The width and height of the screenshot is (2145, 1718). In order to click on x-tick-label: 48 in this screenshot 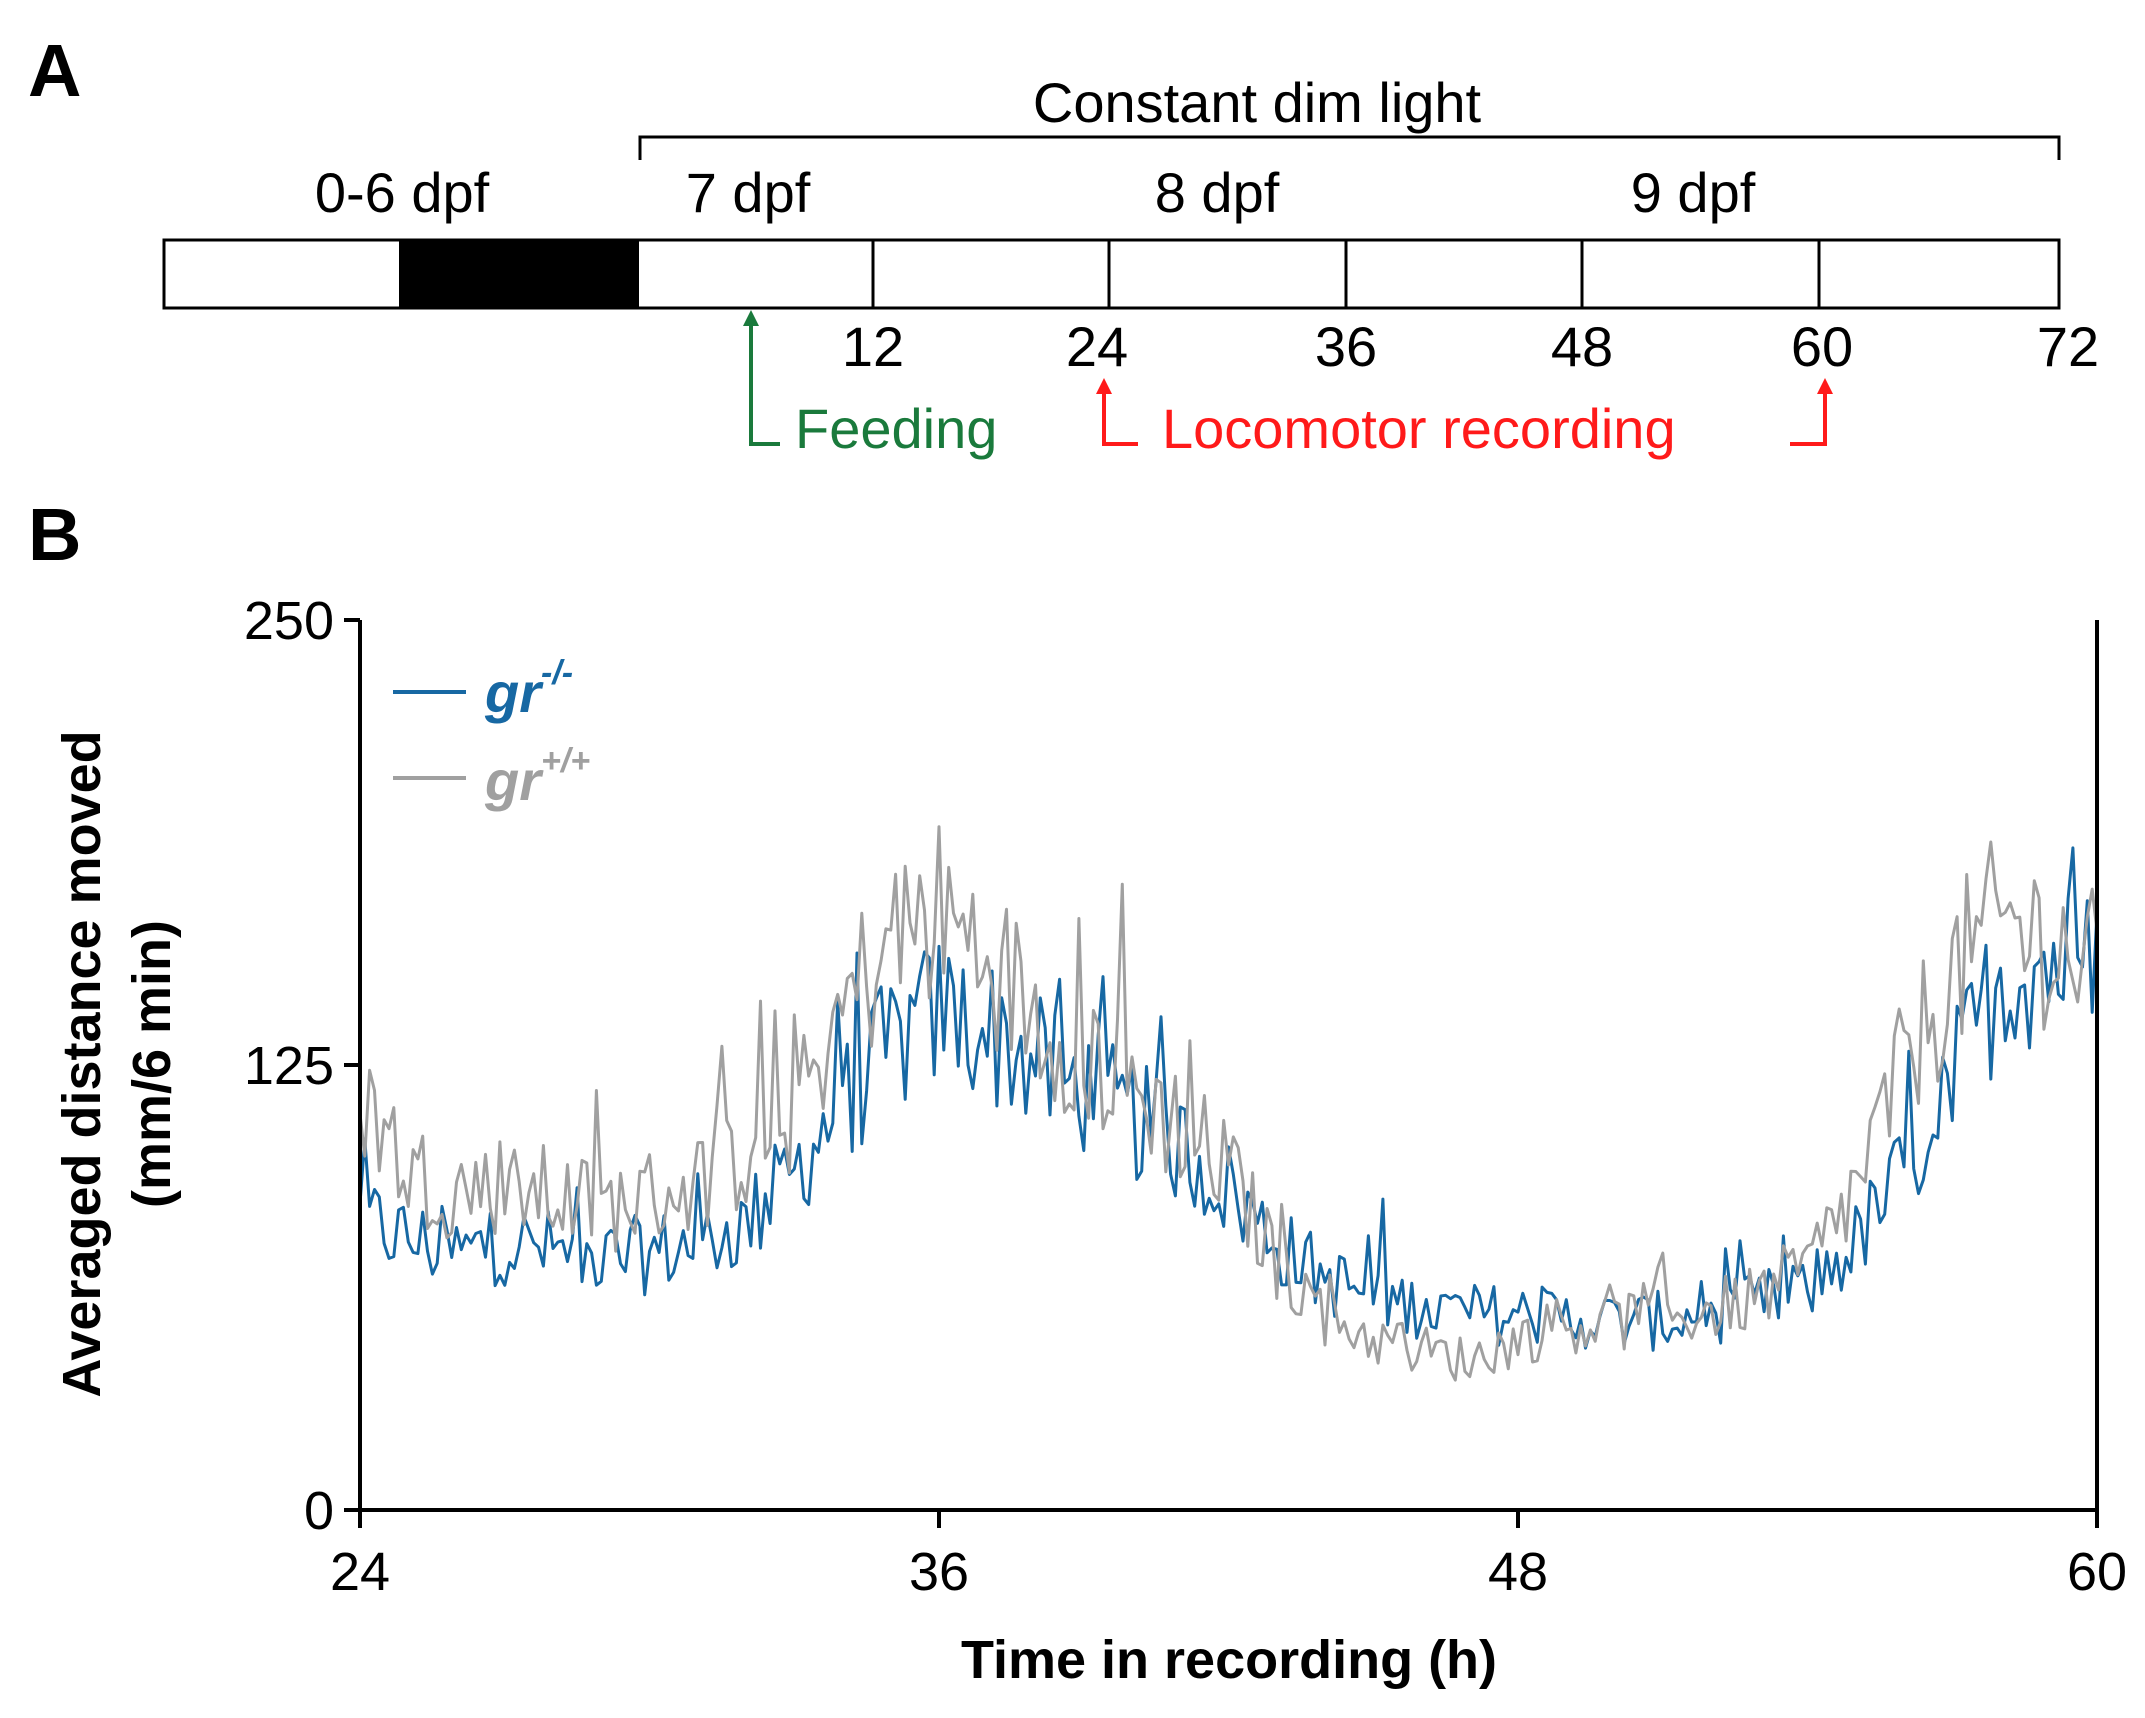, I will do `click(1518, 1572)`.